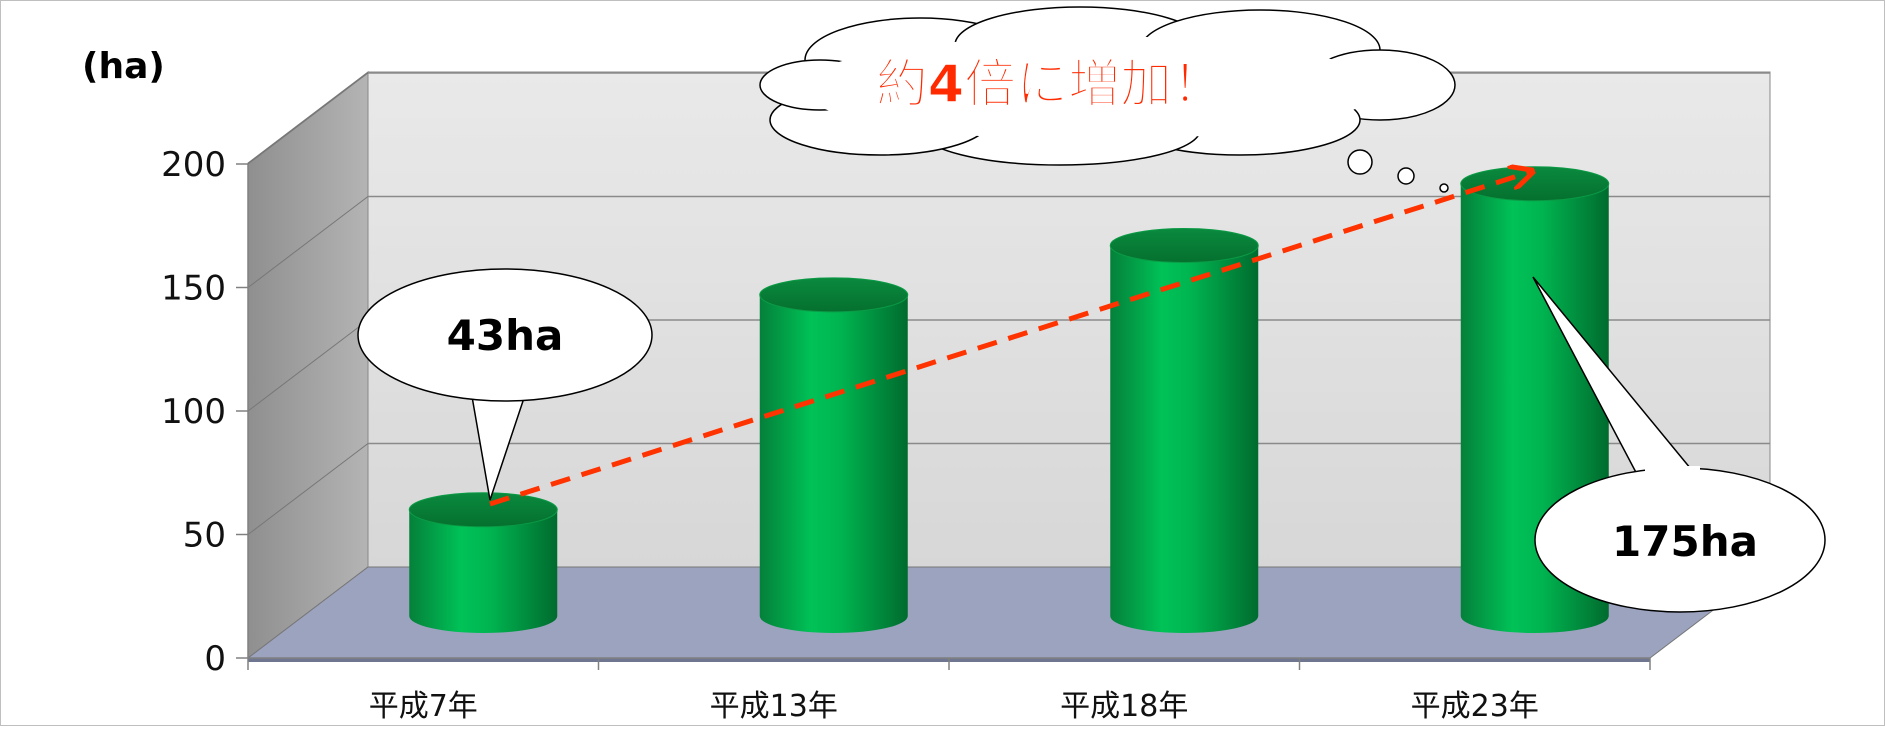 This screenshot has width=1885, height=730. Describe the element at coordinates (193, 289) in the screenshot. I see `y-tick-label: 150` at that location.